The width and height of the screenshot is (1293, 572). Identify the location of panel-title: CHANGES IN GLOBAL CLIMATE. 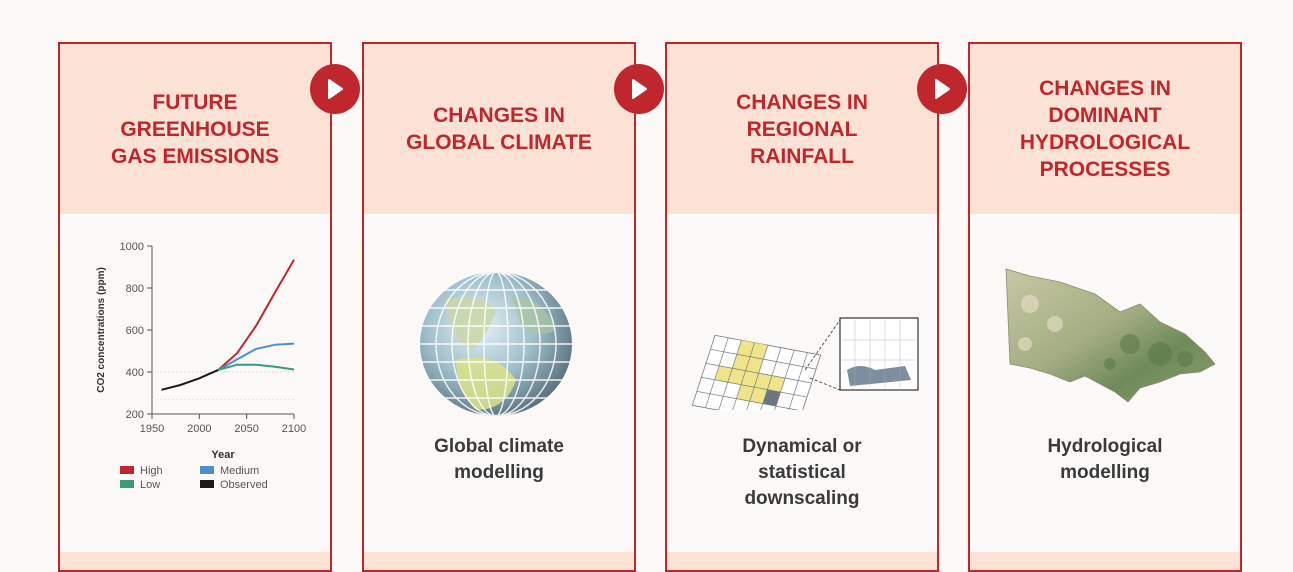
(499, 129).